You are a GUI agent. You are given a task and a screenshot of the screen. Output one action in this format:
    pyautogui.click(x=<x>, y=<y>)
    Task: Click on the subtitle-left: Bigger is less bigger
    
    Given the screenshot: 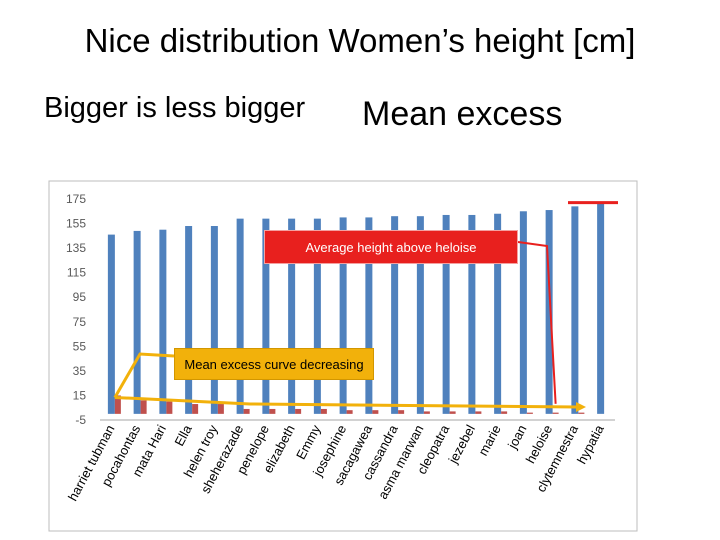 What is the action you would take?
    pyautogui.click(x=175, y=108)
    